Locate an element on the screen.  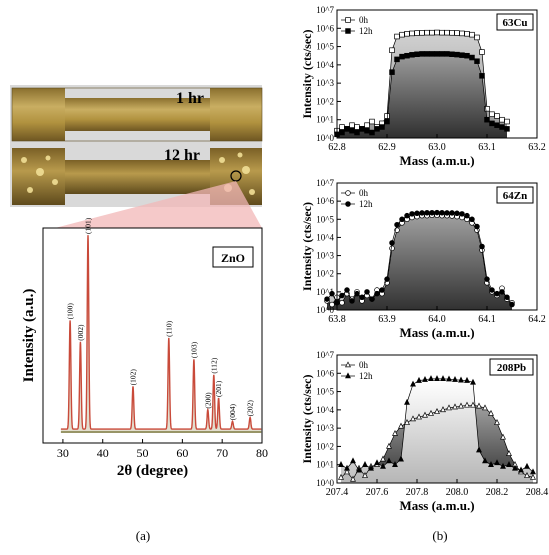
ms-xtick-label: 64.0 is located at coordinates (437, 319).